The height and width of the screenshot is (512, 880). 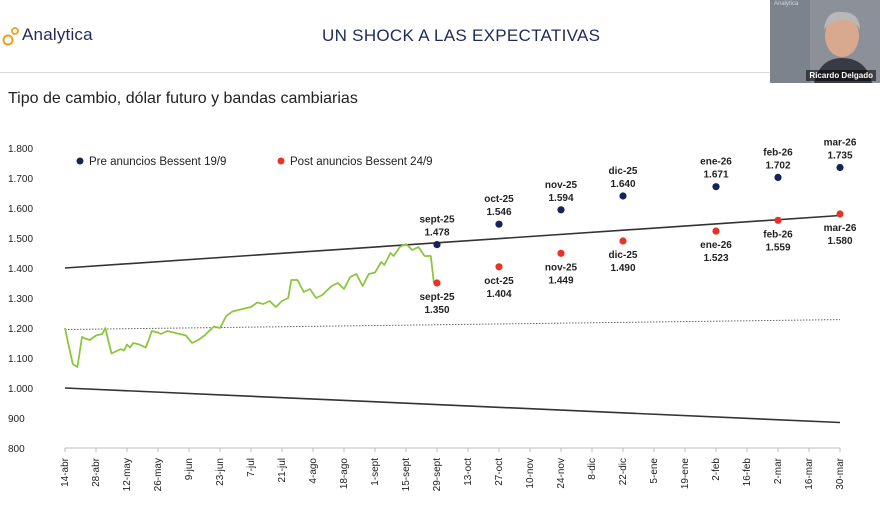 What do you see at coordinates (715, 258) in the screenshot?
I see `post-futures-value-label: 1.523` at bounding box center [715, 258].